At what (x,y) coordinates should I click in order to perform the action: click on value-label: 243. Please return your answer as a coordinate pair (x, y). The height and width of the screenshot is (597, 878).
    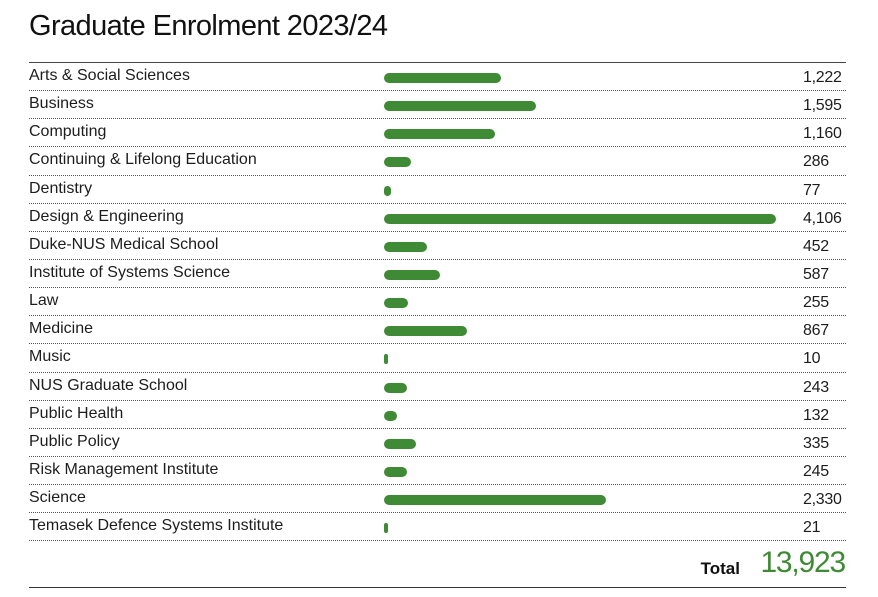
    Looking at the image, I should click on (816, 387).